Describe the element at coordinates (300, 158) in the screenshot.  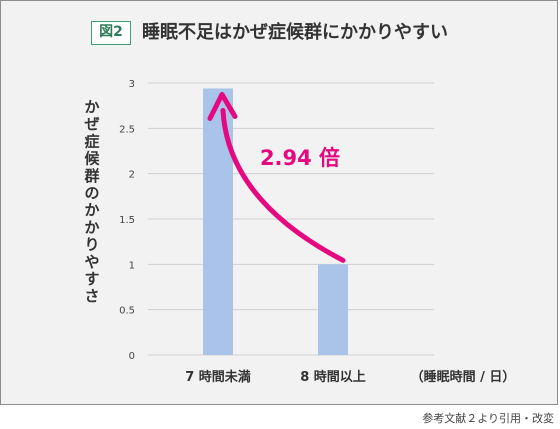
I see `ratio-annotation: 2.94 倍` at that location.